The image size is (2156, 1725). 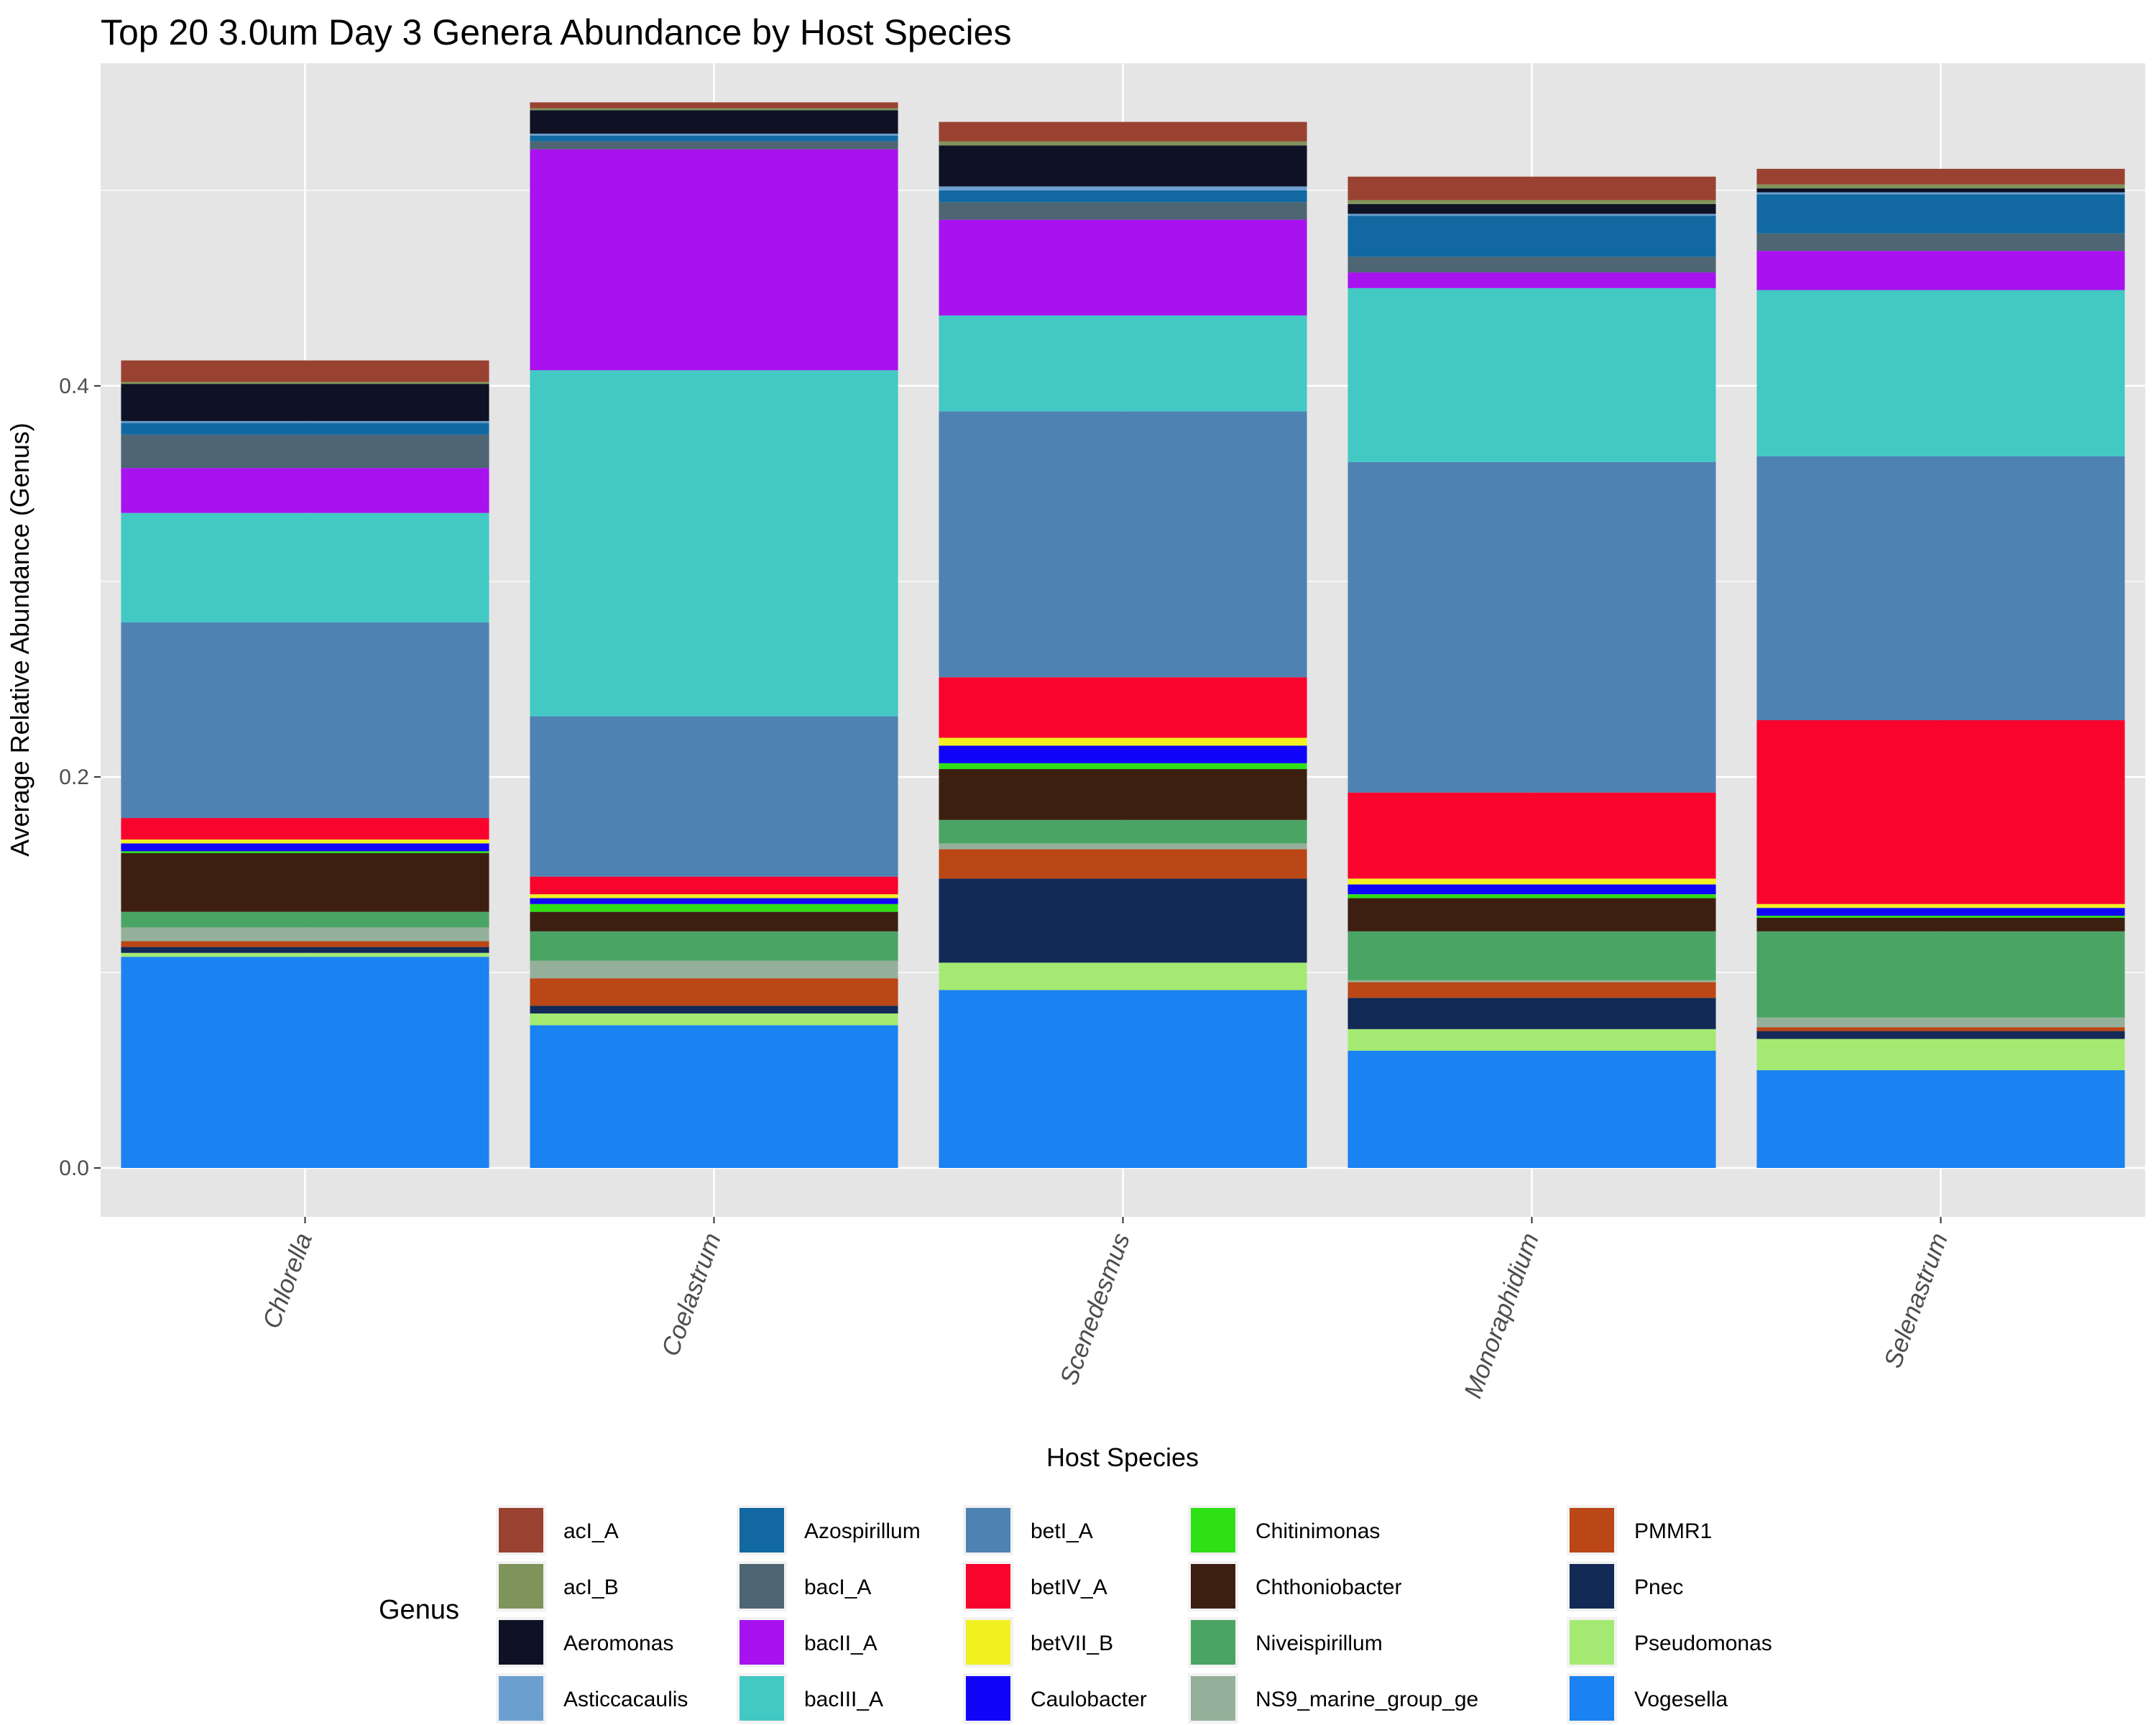 What do you see at coordinates (1532, 1040) in the screenshot?
I see `bar-segment-monoraphidium-pseudomonas` at bounding box center [1532, 1040].